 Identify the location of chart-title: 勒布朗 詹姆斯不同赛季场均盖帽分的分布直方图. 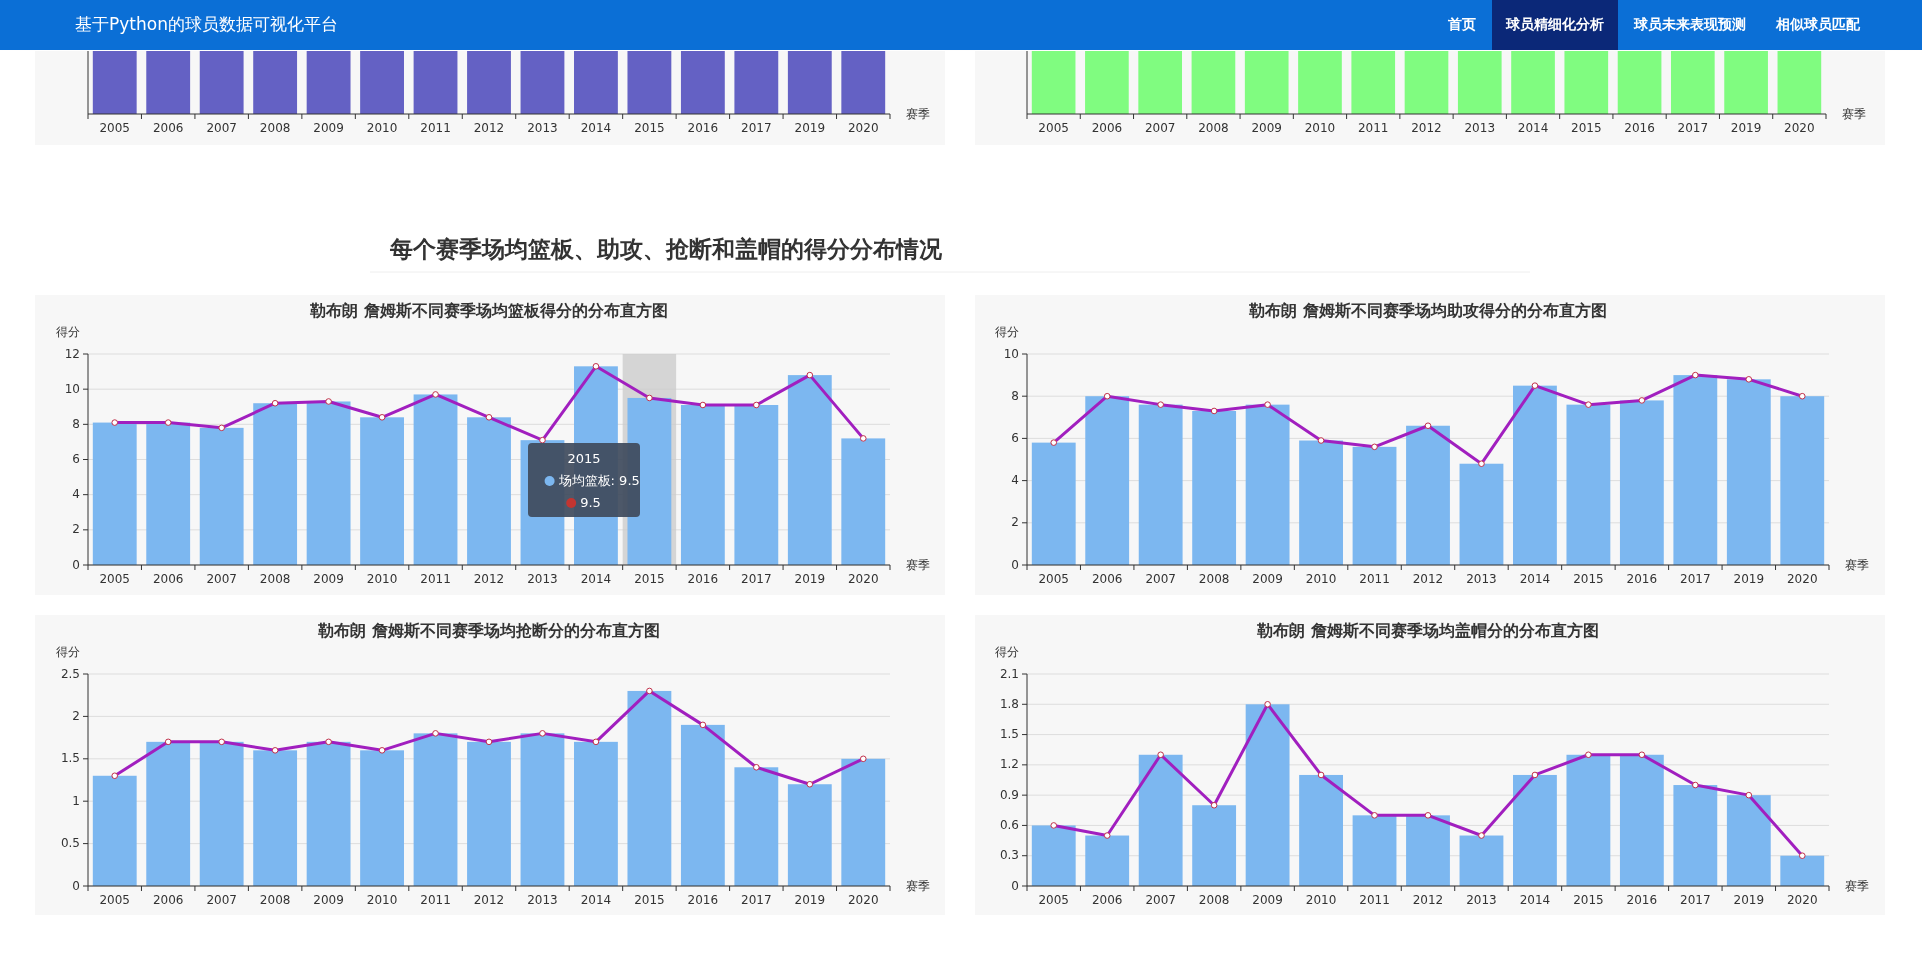
(1427, 630).